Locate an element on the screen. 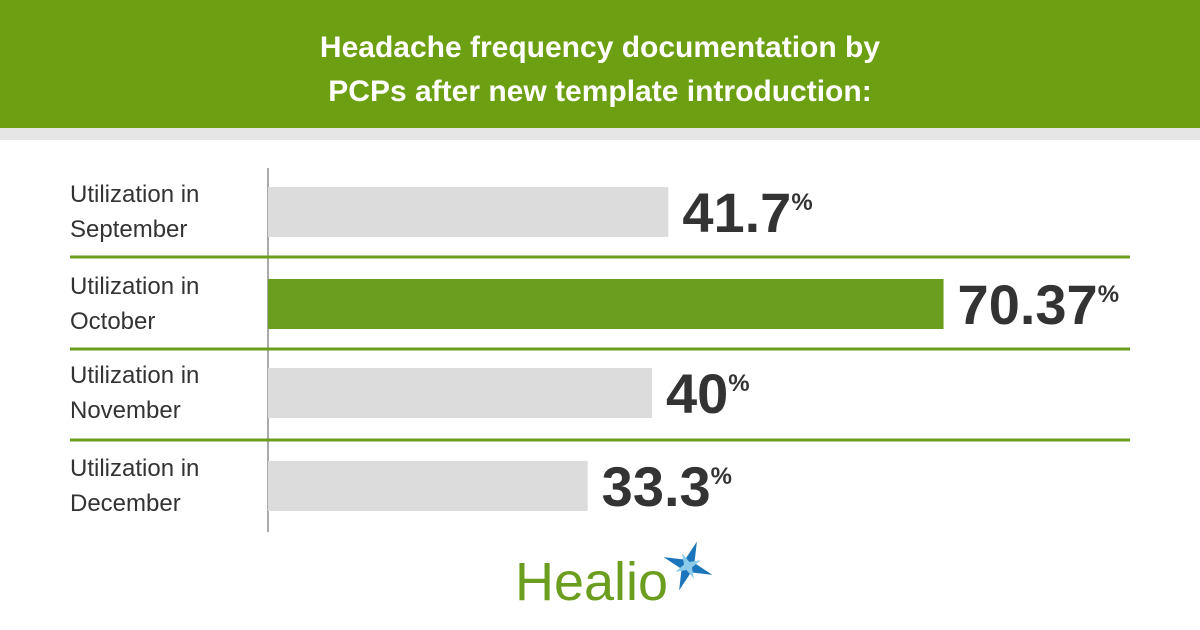  category-box: Utilization in October is located at coordinates (135, 304).